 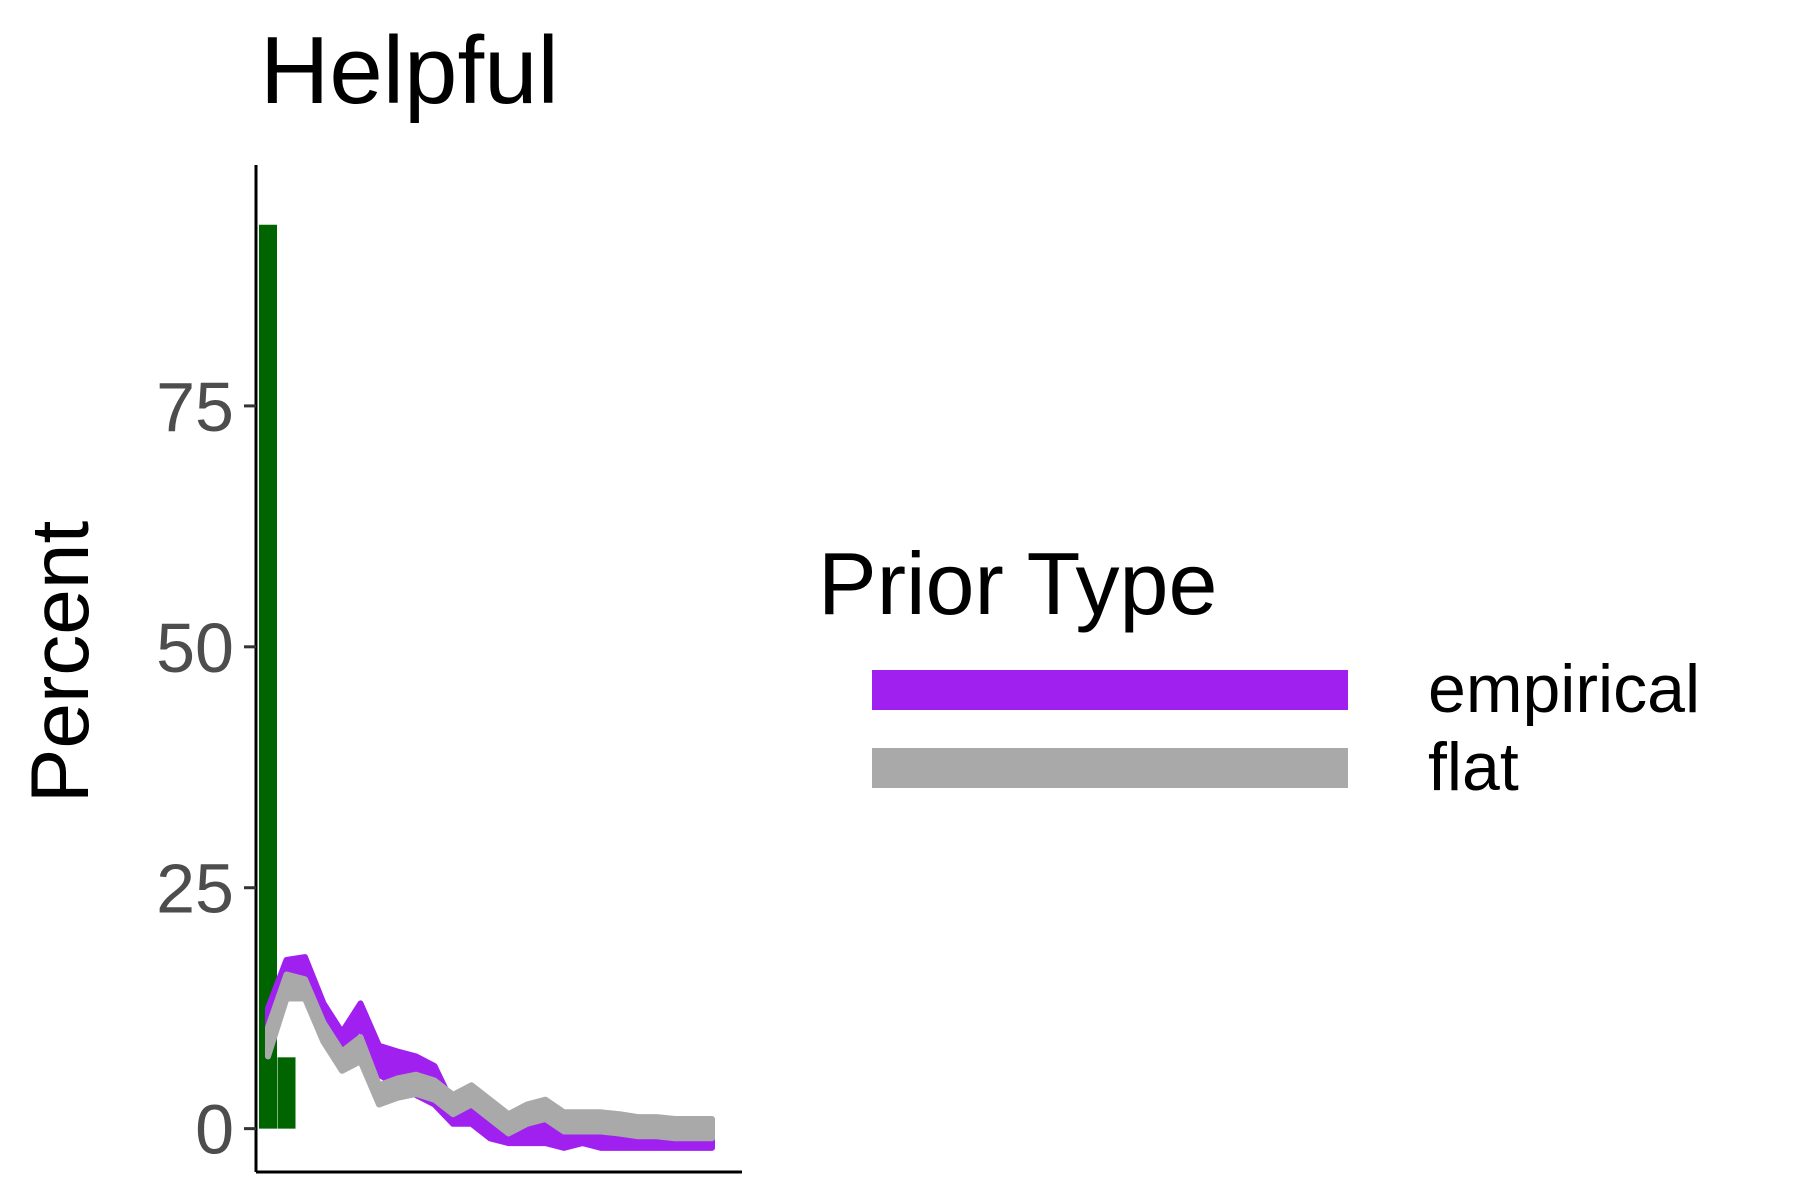 I want to click on bars-layer, so click(x=277, y=676).